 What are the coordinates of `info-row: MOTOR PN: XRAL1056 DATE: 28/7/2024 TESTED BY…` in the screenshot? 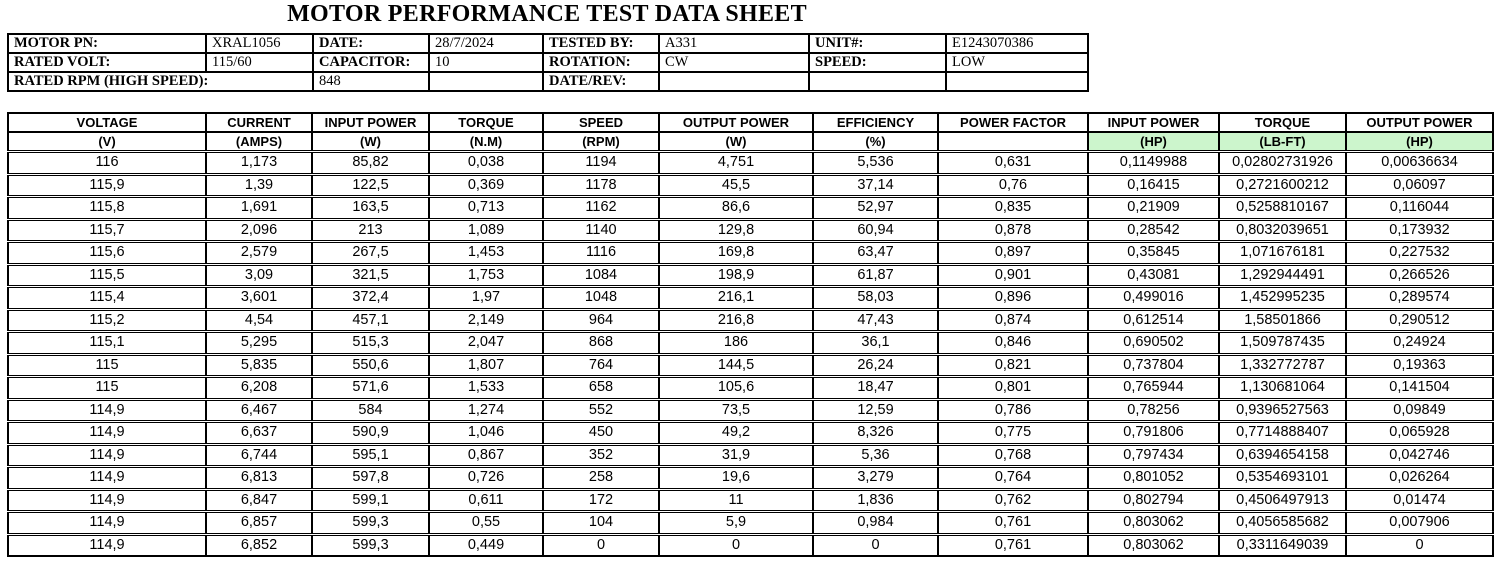 It's located at (548, 43).